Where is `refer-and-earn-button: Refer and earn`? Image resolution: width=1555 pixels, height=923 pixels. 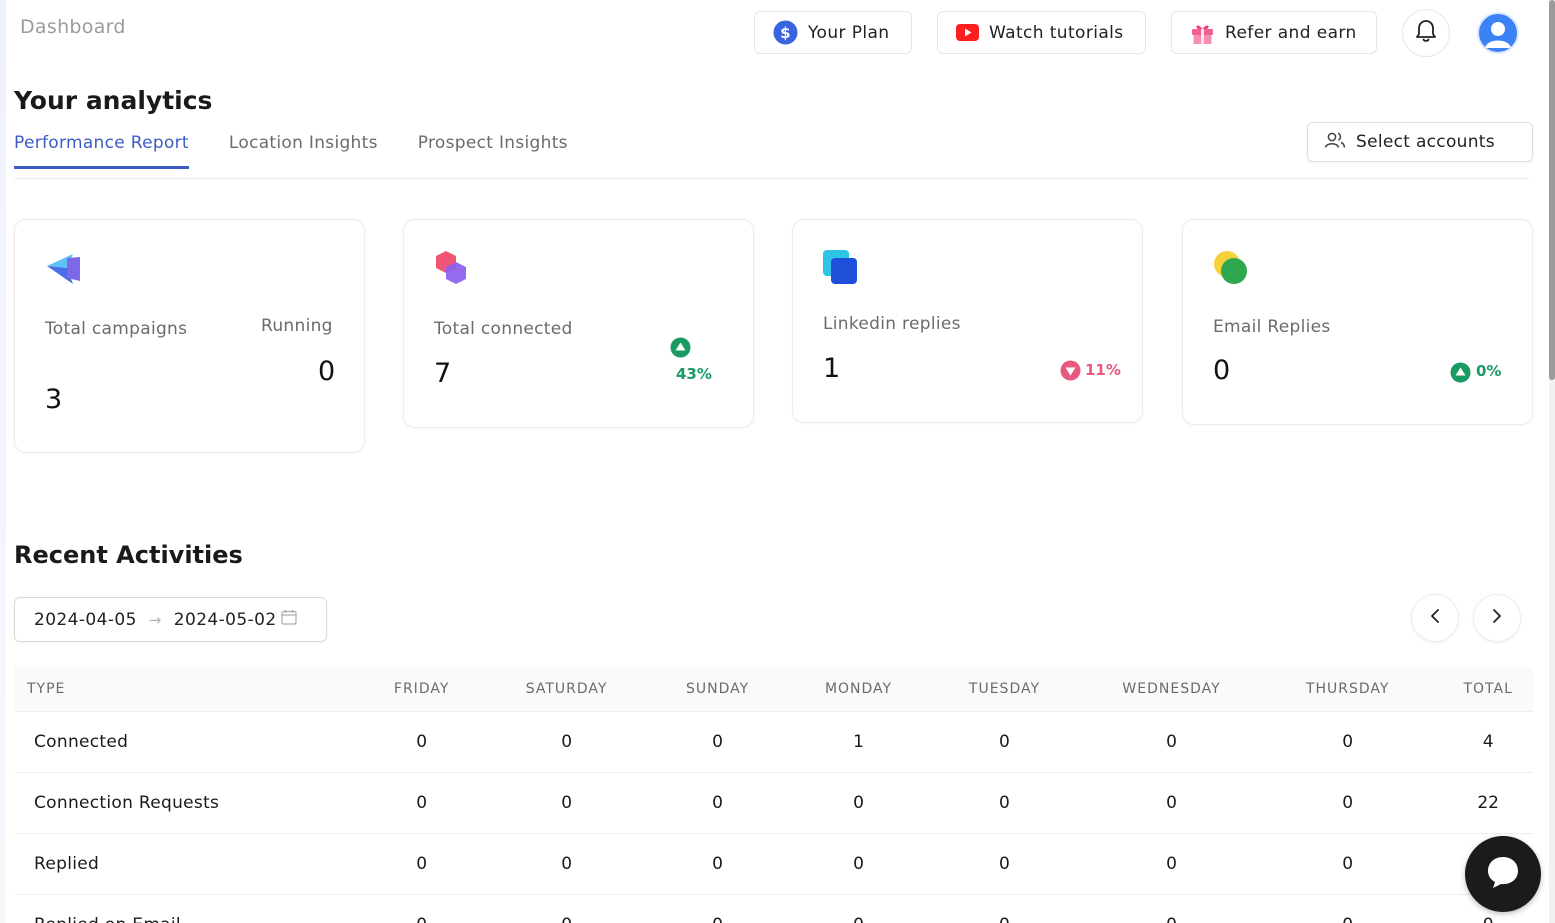 refer-and-earn-button: Refer and earn is located at coordinates (1274, 32).